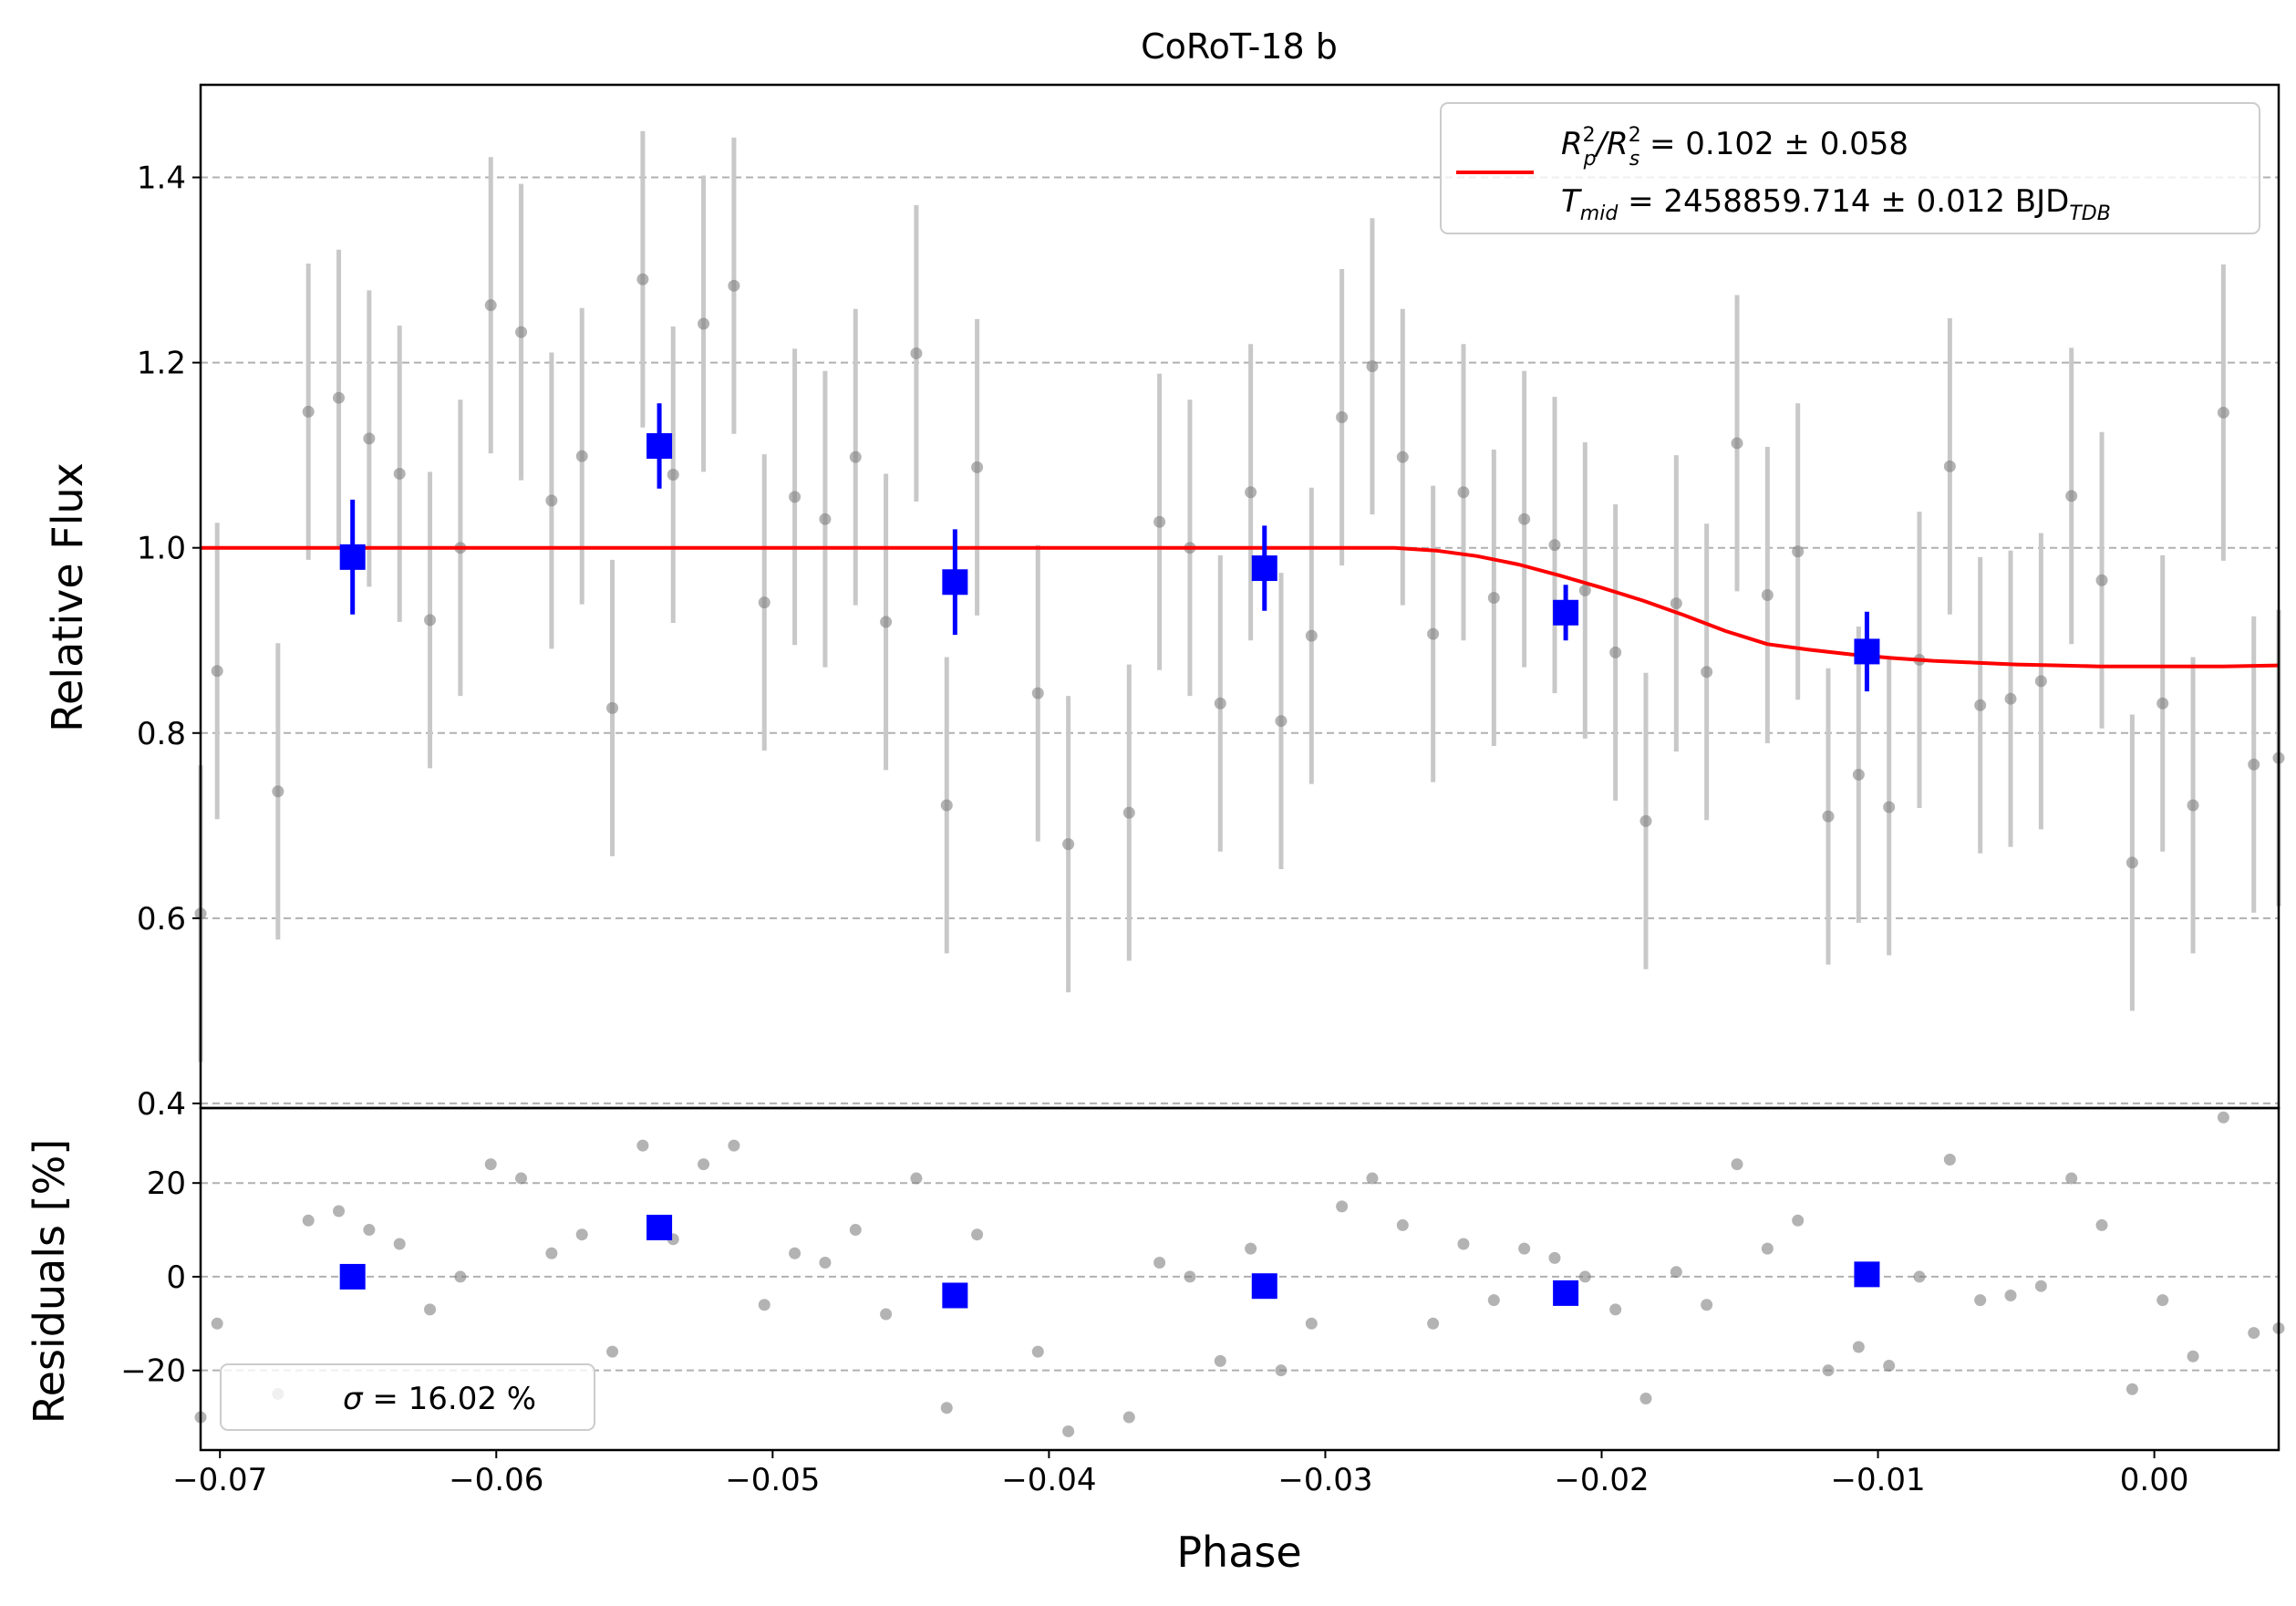 Image resolution: width=2296 pixels, height=1606 pixels. I want to click on main-binned-points, so click(1109, 547).